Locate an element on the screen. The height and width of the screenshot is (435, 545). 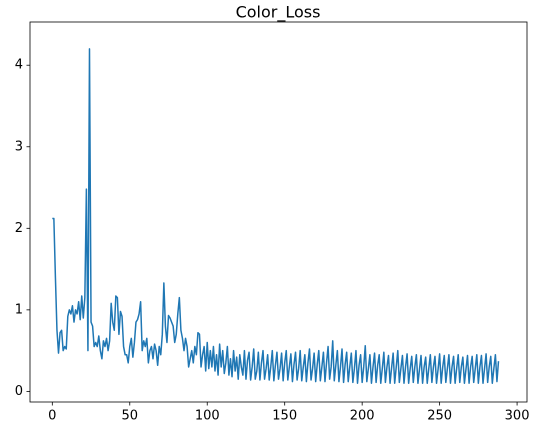
x-tick-label: 0 is located at coordinates (52, 416).